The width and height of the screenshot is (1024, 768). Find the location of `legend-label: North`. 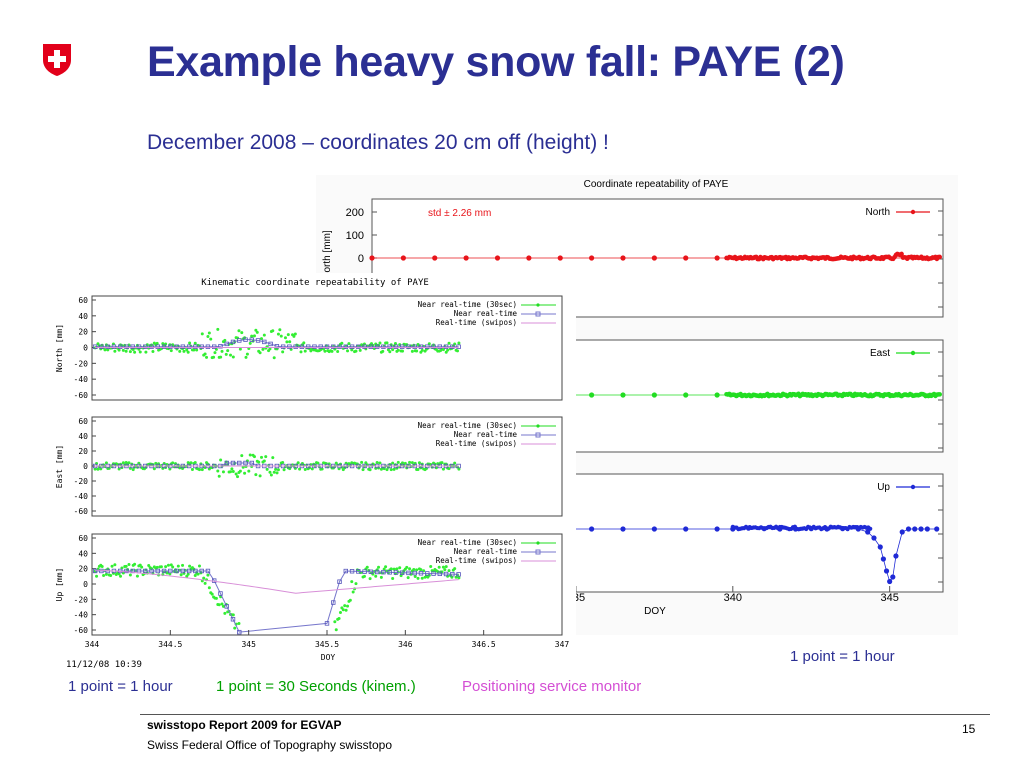

legend-label: North is located at coordinates (878, 212).